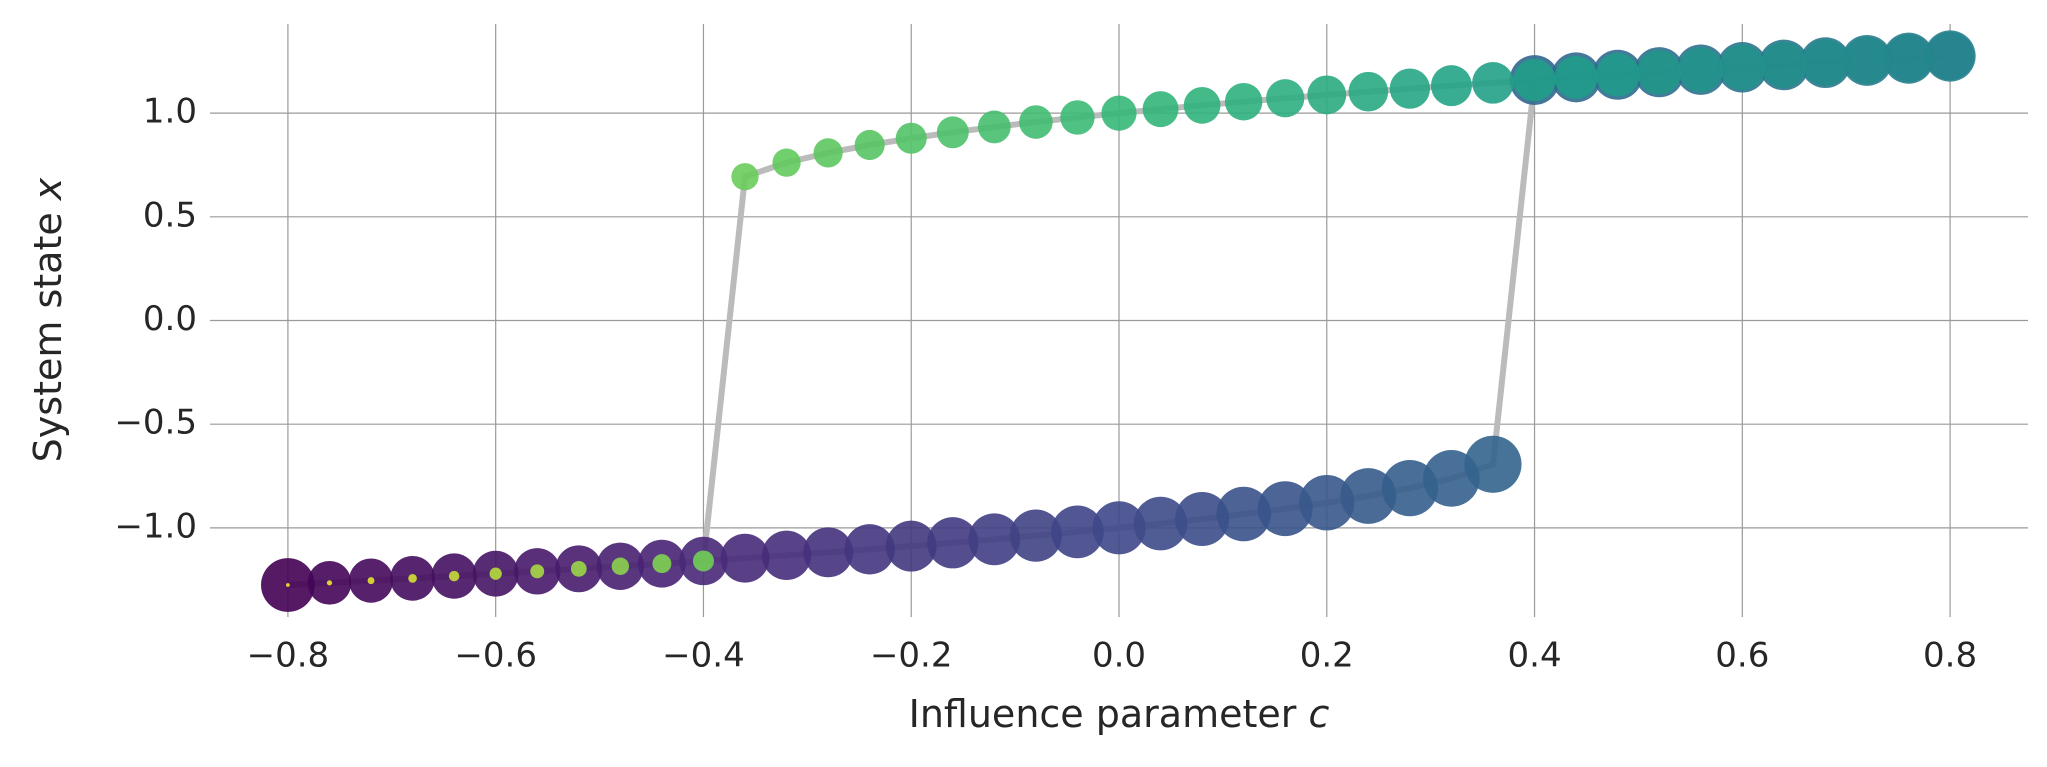  I want to click on y-tick-label: 1.0, so click(170, 112).